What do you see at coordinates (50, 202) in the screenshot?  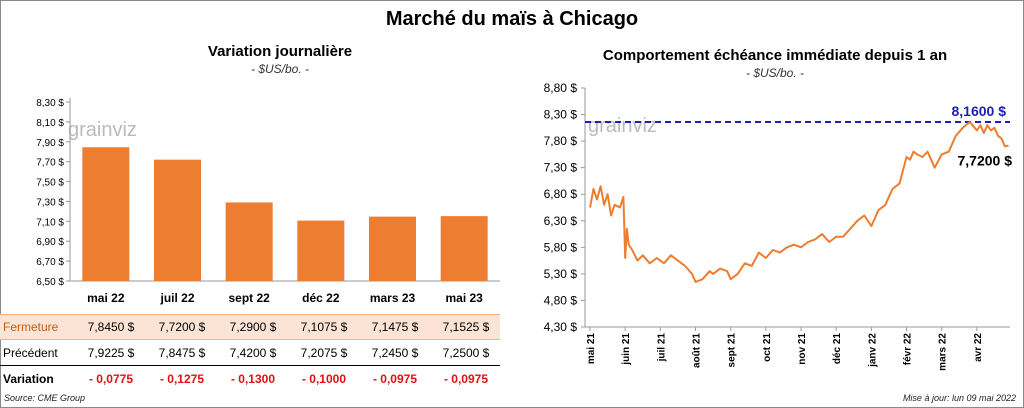 I see `bar-y-tick-label: 7,30 $` at bounding box center [50, 202].